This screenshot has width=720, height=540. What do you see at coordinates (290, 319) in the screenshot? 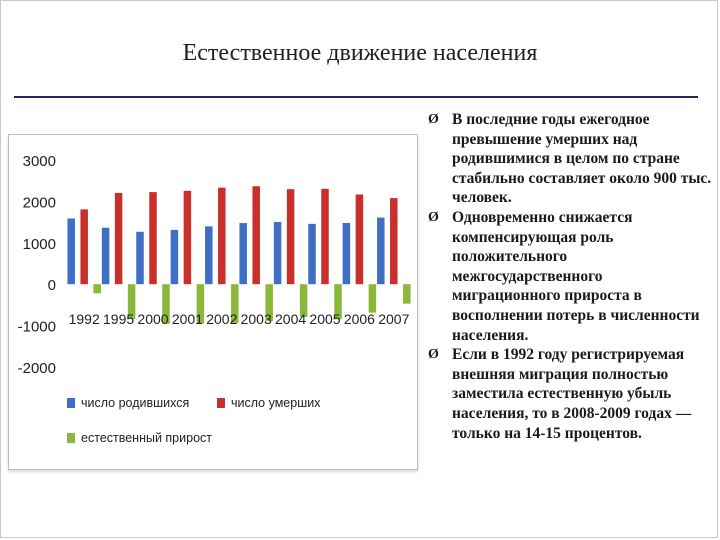
I see `x-tick-label: 2004` at bounding box center [290, 319].